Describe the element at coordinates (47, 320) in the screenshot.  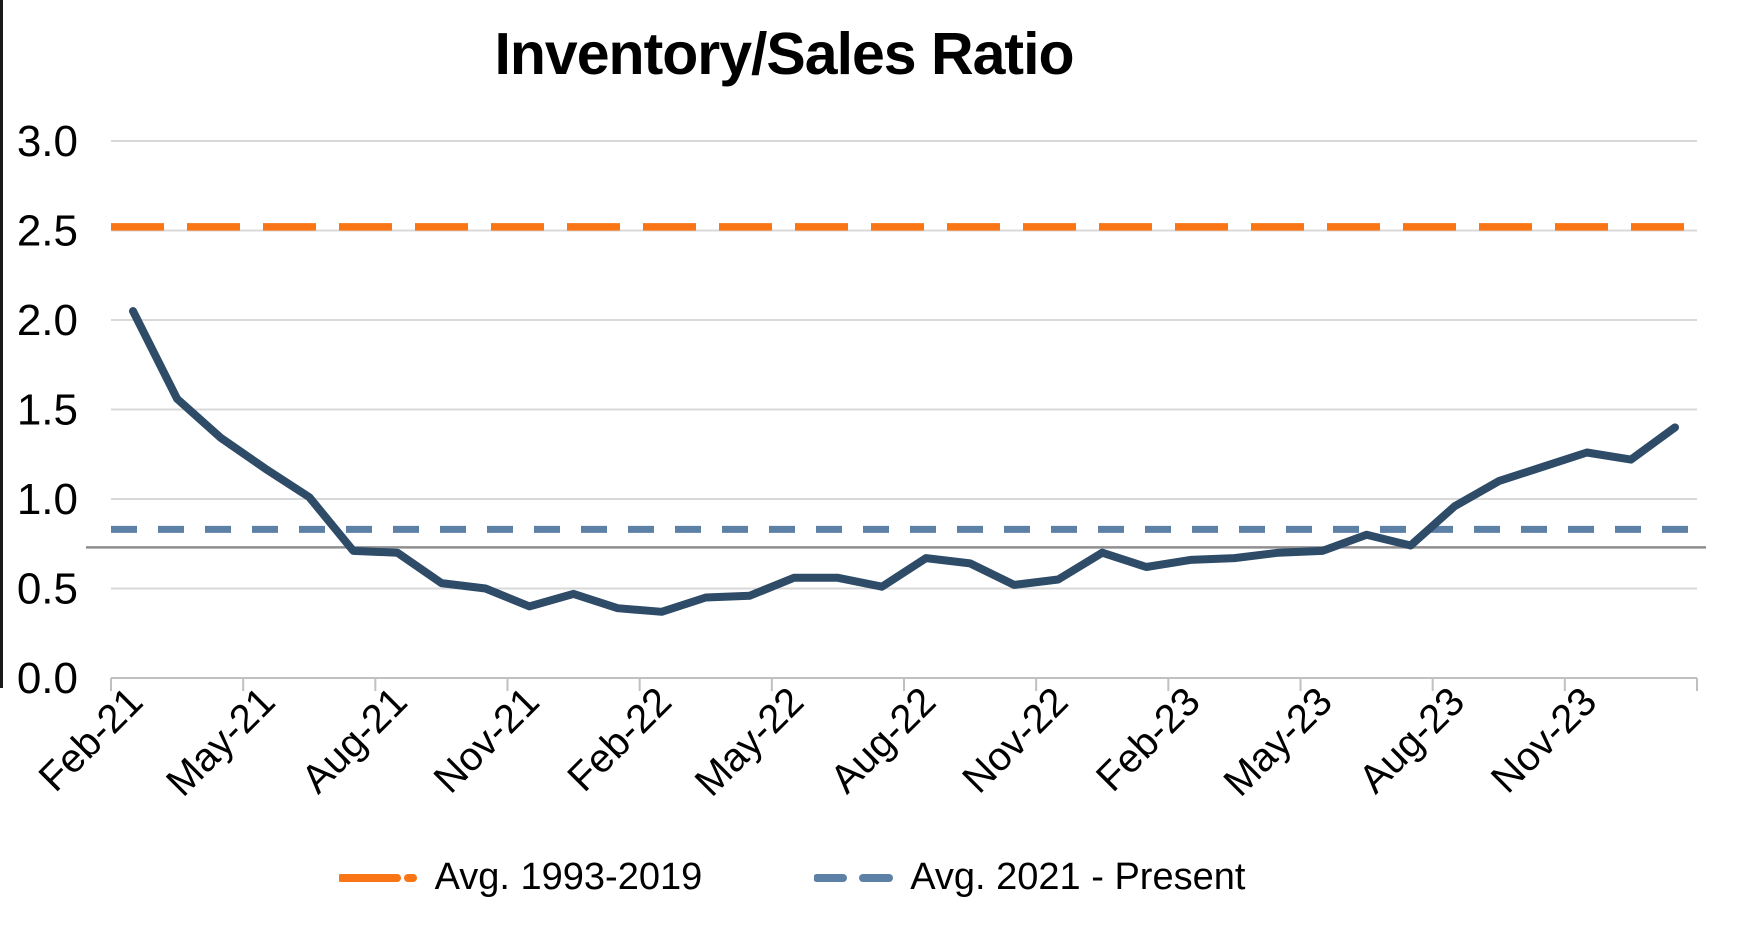
I see `y-tick-label-2.0: 2.0` at that location.